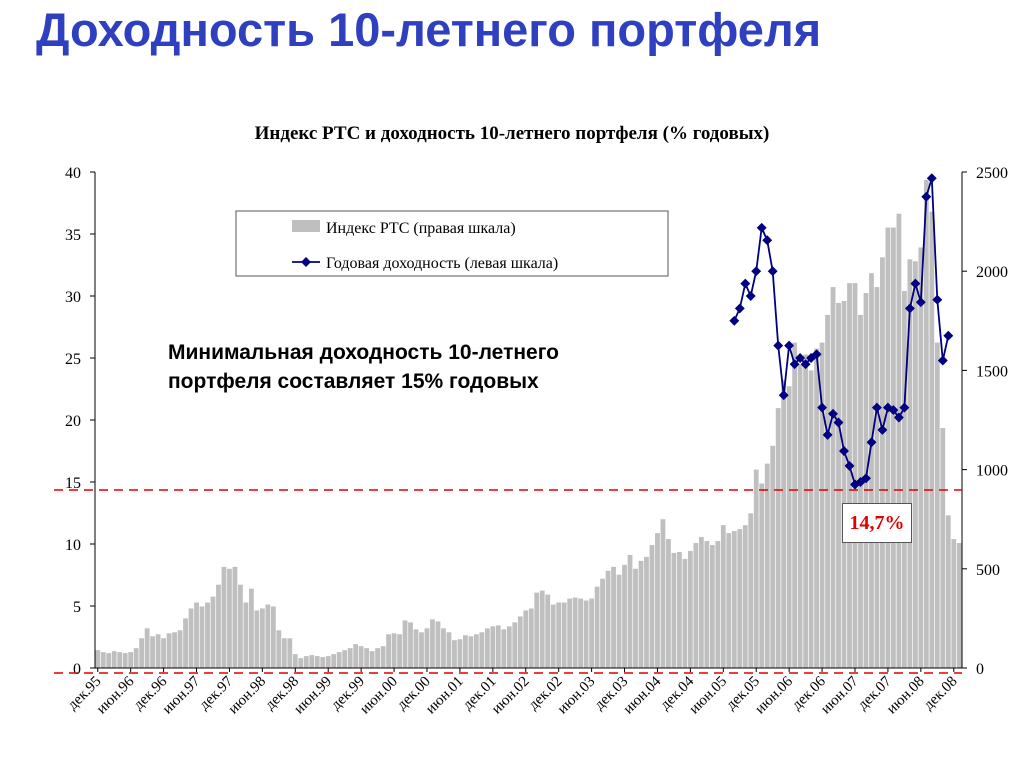  Describe the element at coordinates (988, 570) in the screenshot. I see `right-tick-label: 500` at that location.